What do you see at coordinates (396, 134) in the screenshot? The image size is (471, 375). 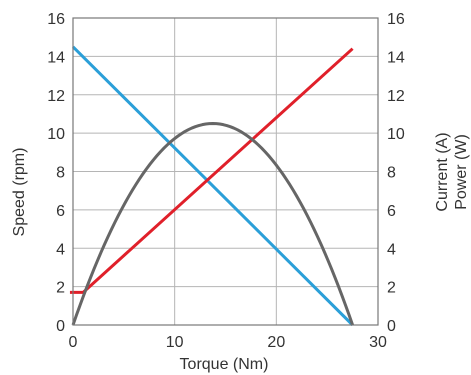 I see `right-y-tick-10: 10` at bounding box center [396, 134].